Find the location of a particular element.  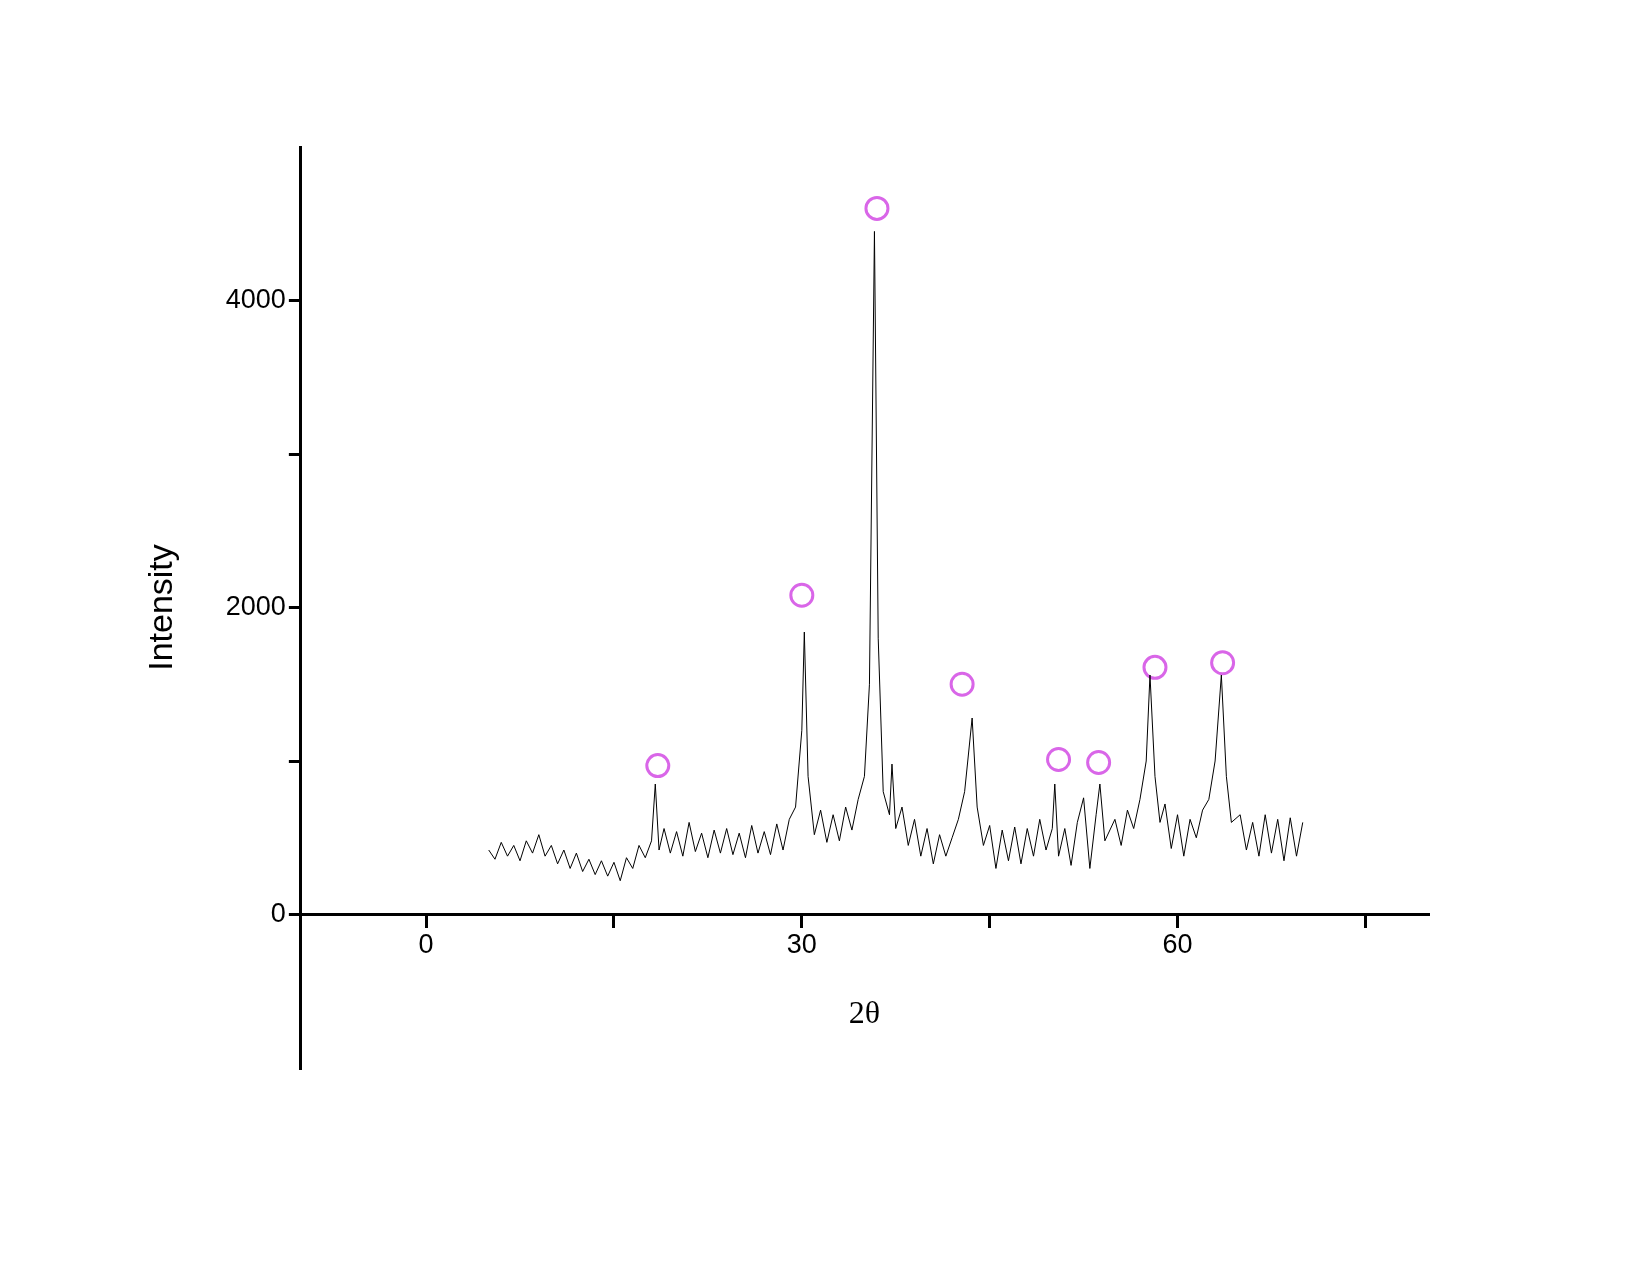

y-tick-label: 0 is located at coordinates (278, 912).